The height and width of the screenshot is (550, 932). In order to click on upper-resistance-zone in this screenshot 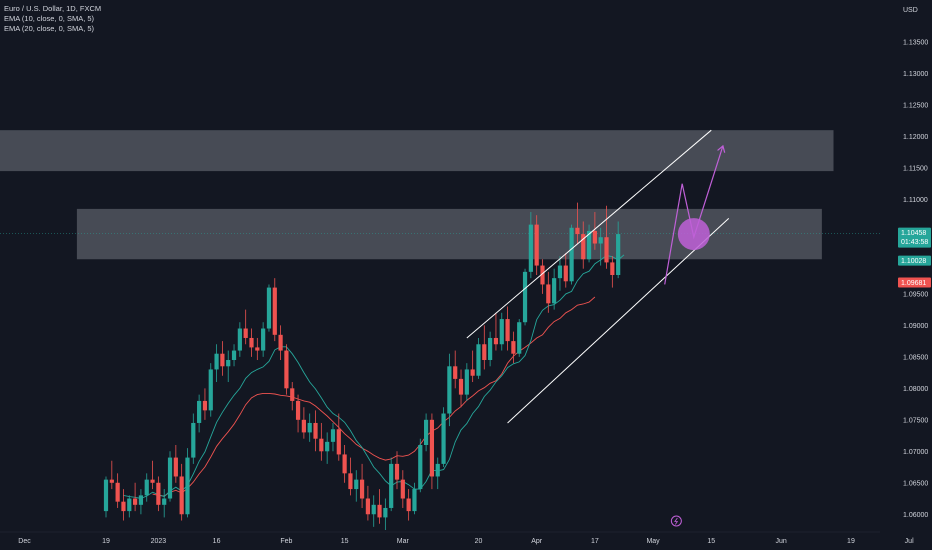, I will do `click(417, 151)`.